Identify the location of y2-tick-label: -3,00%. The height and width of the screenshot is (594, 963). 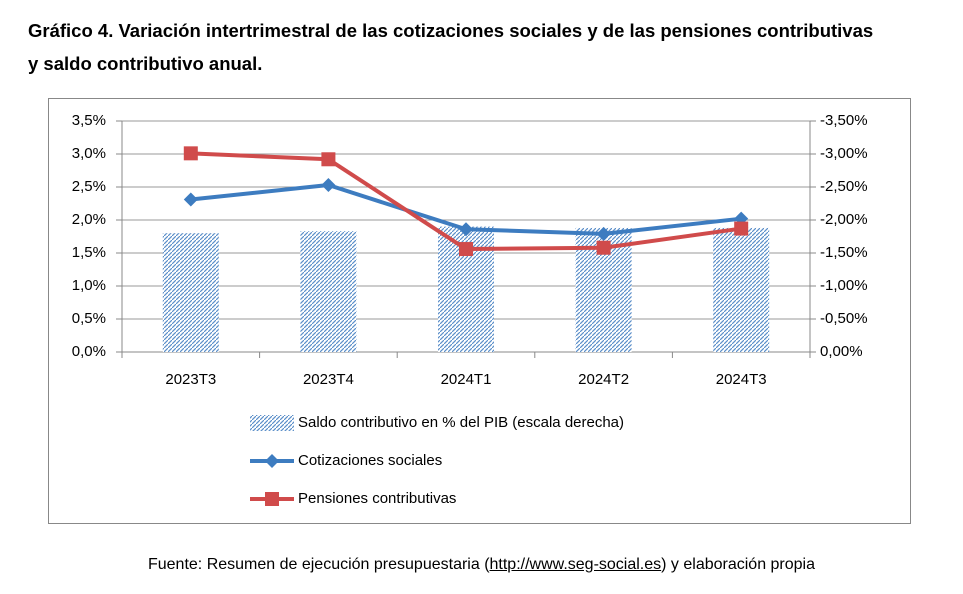
(844, 153).